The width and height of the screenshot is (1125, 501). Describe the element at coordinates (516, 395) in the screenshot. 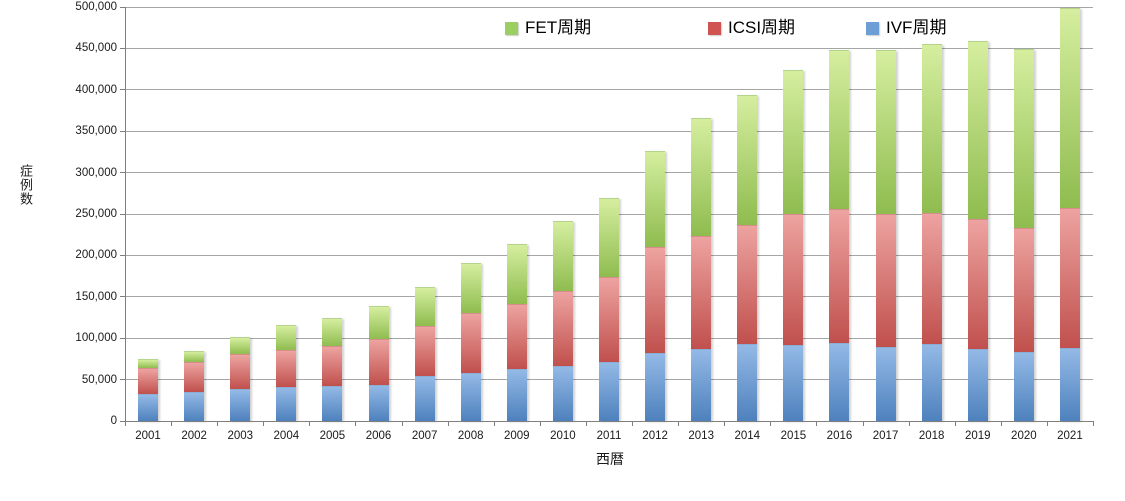

I see `bar-segment-2009-IVF周期` at that location.